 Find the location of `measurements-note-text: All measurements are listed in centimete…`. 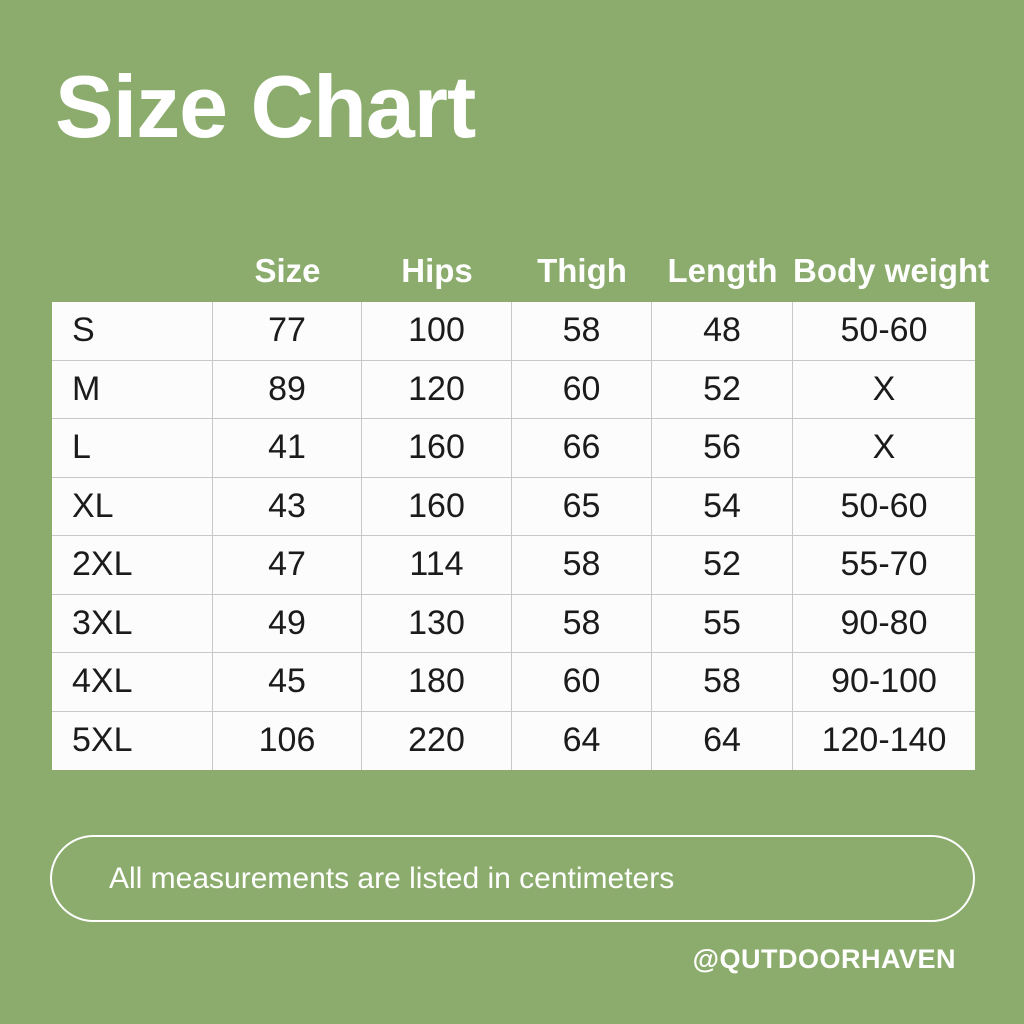

measurements-note-text: All measurements are listed in centimete… is located at coordinates (392, 878).